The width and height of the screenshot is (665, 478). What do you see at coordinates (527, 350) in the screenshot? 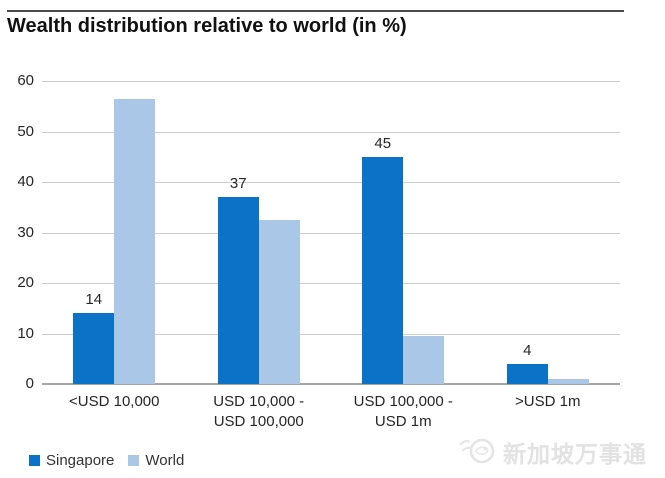
I see `bar-value-label: 4` at bounding box center [527, 350].